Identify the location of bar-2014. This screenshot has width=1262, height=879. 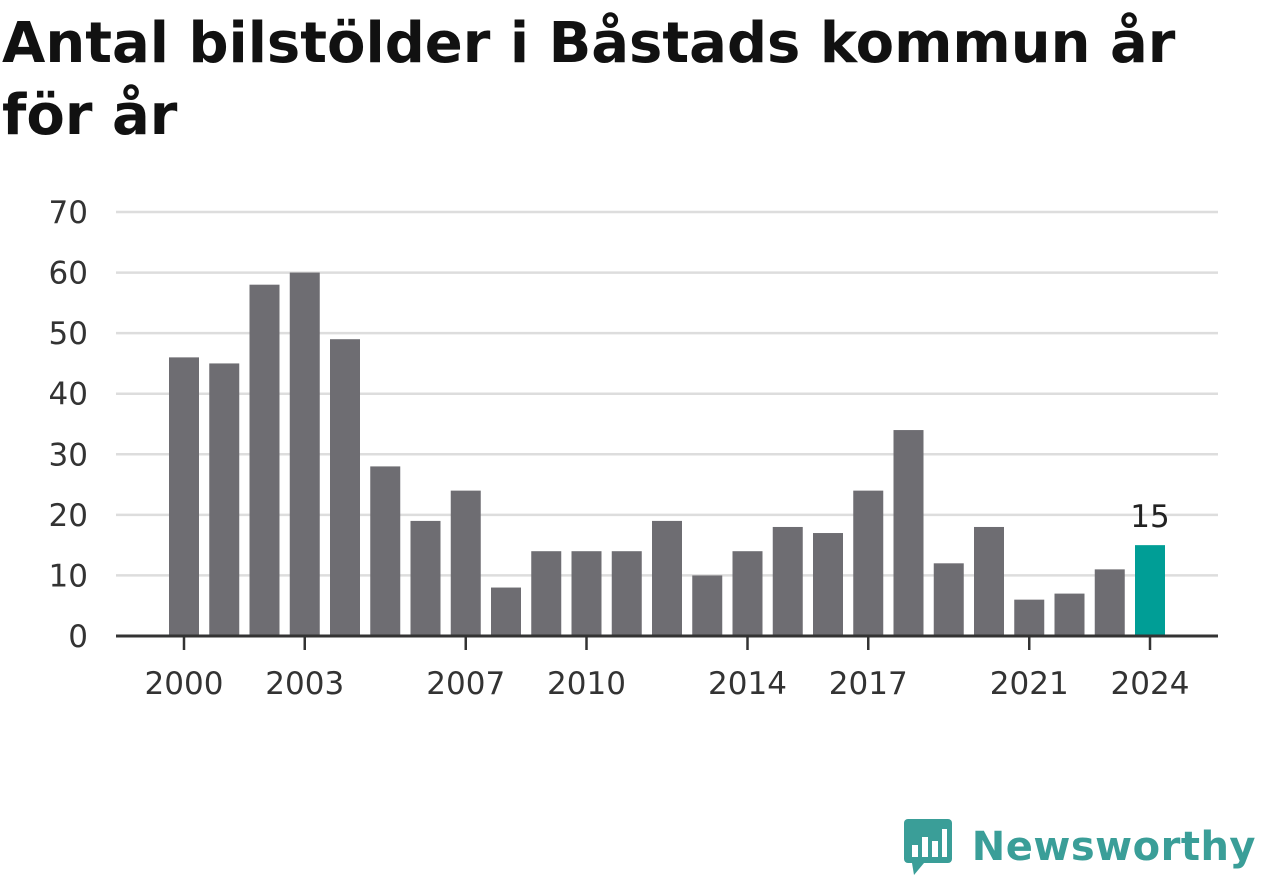
(747, 593).